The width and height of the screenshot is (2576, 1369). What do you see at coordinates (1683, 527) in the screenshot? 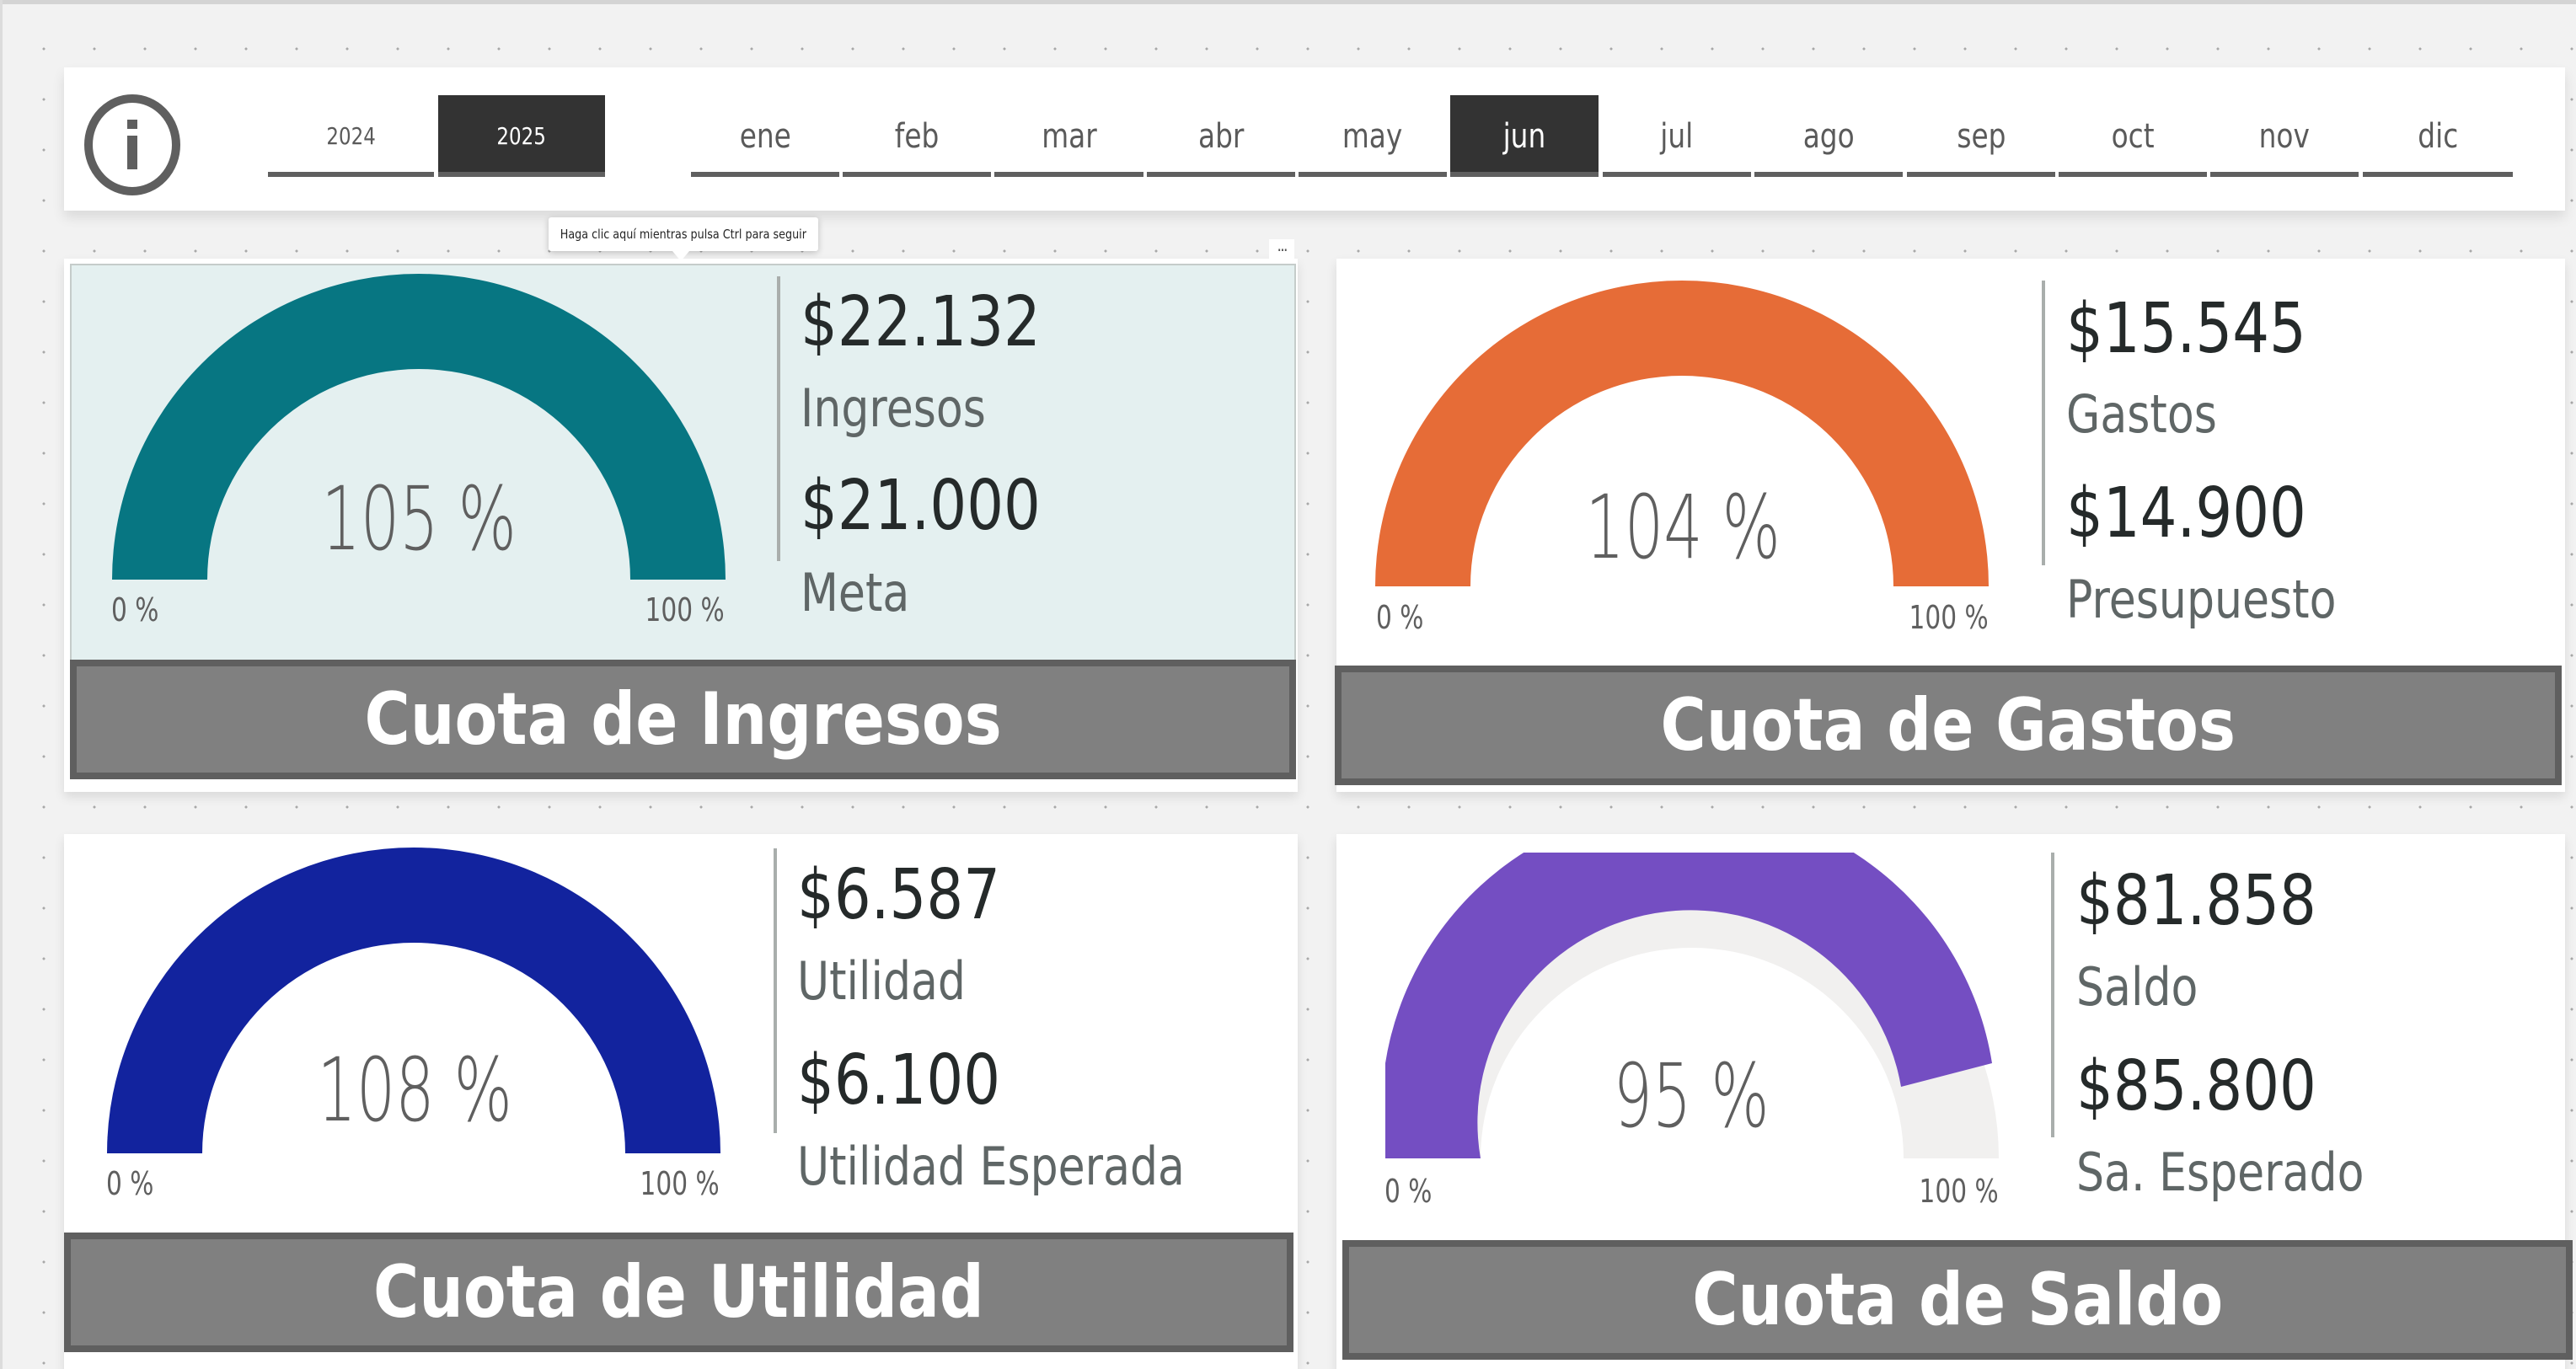
I see `gauge-percent-label: 104 %` at bounding box center [1683, 527].